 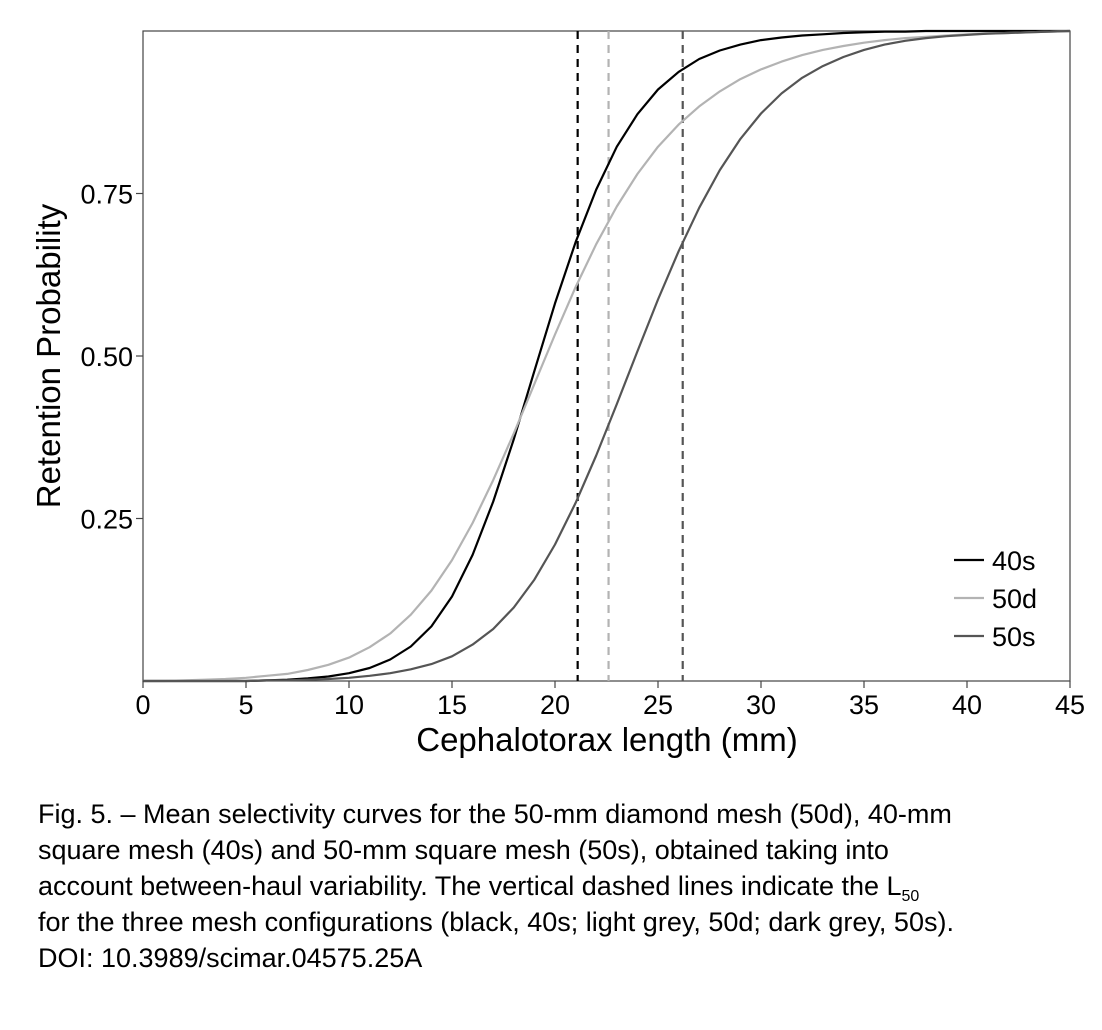 What do you see at coordinates (142, 705) in the screenshot?
I see `x-tick-label: 0` at bounding box center [142, 705].